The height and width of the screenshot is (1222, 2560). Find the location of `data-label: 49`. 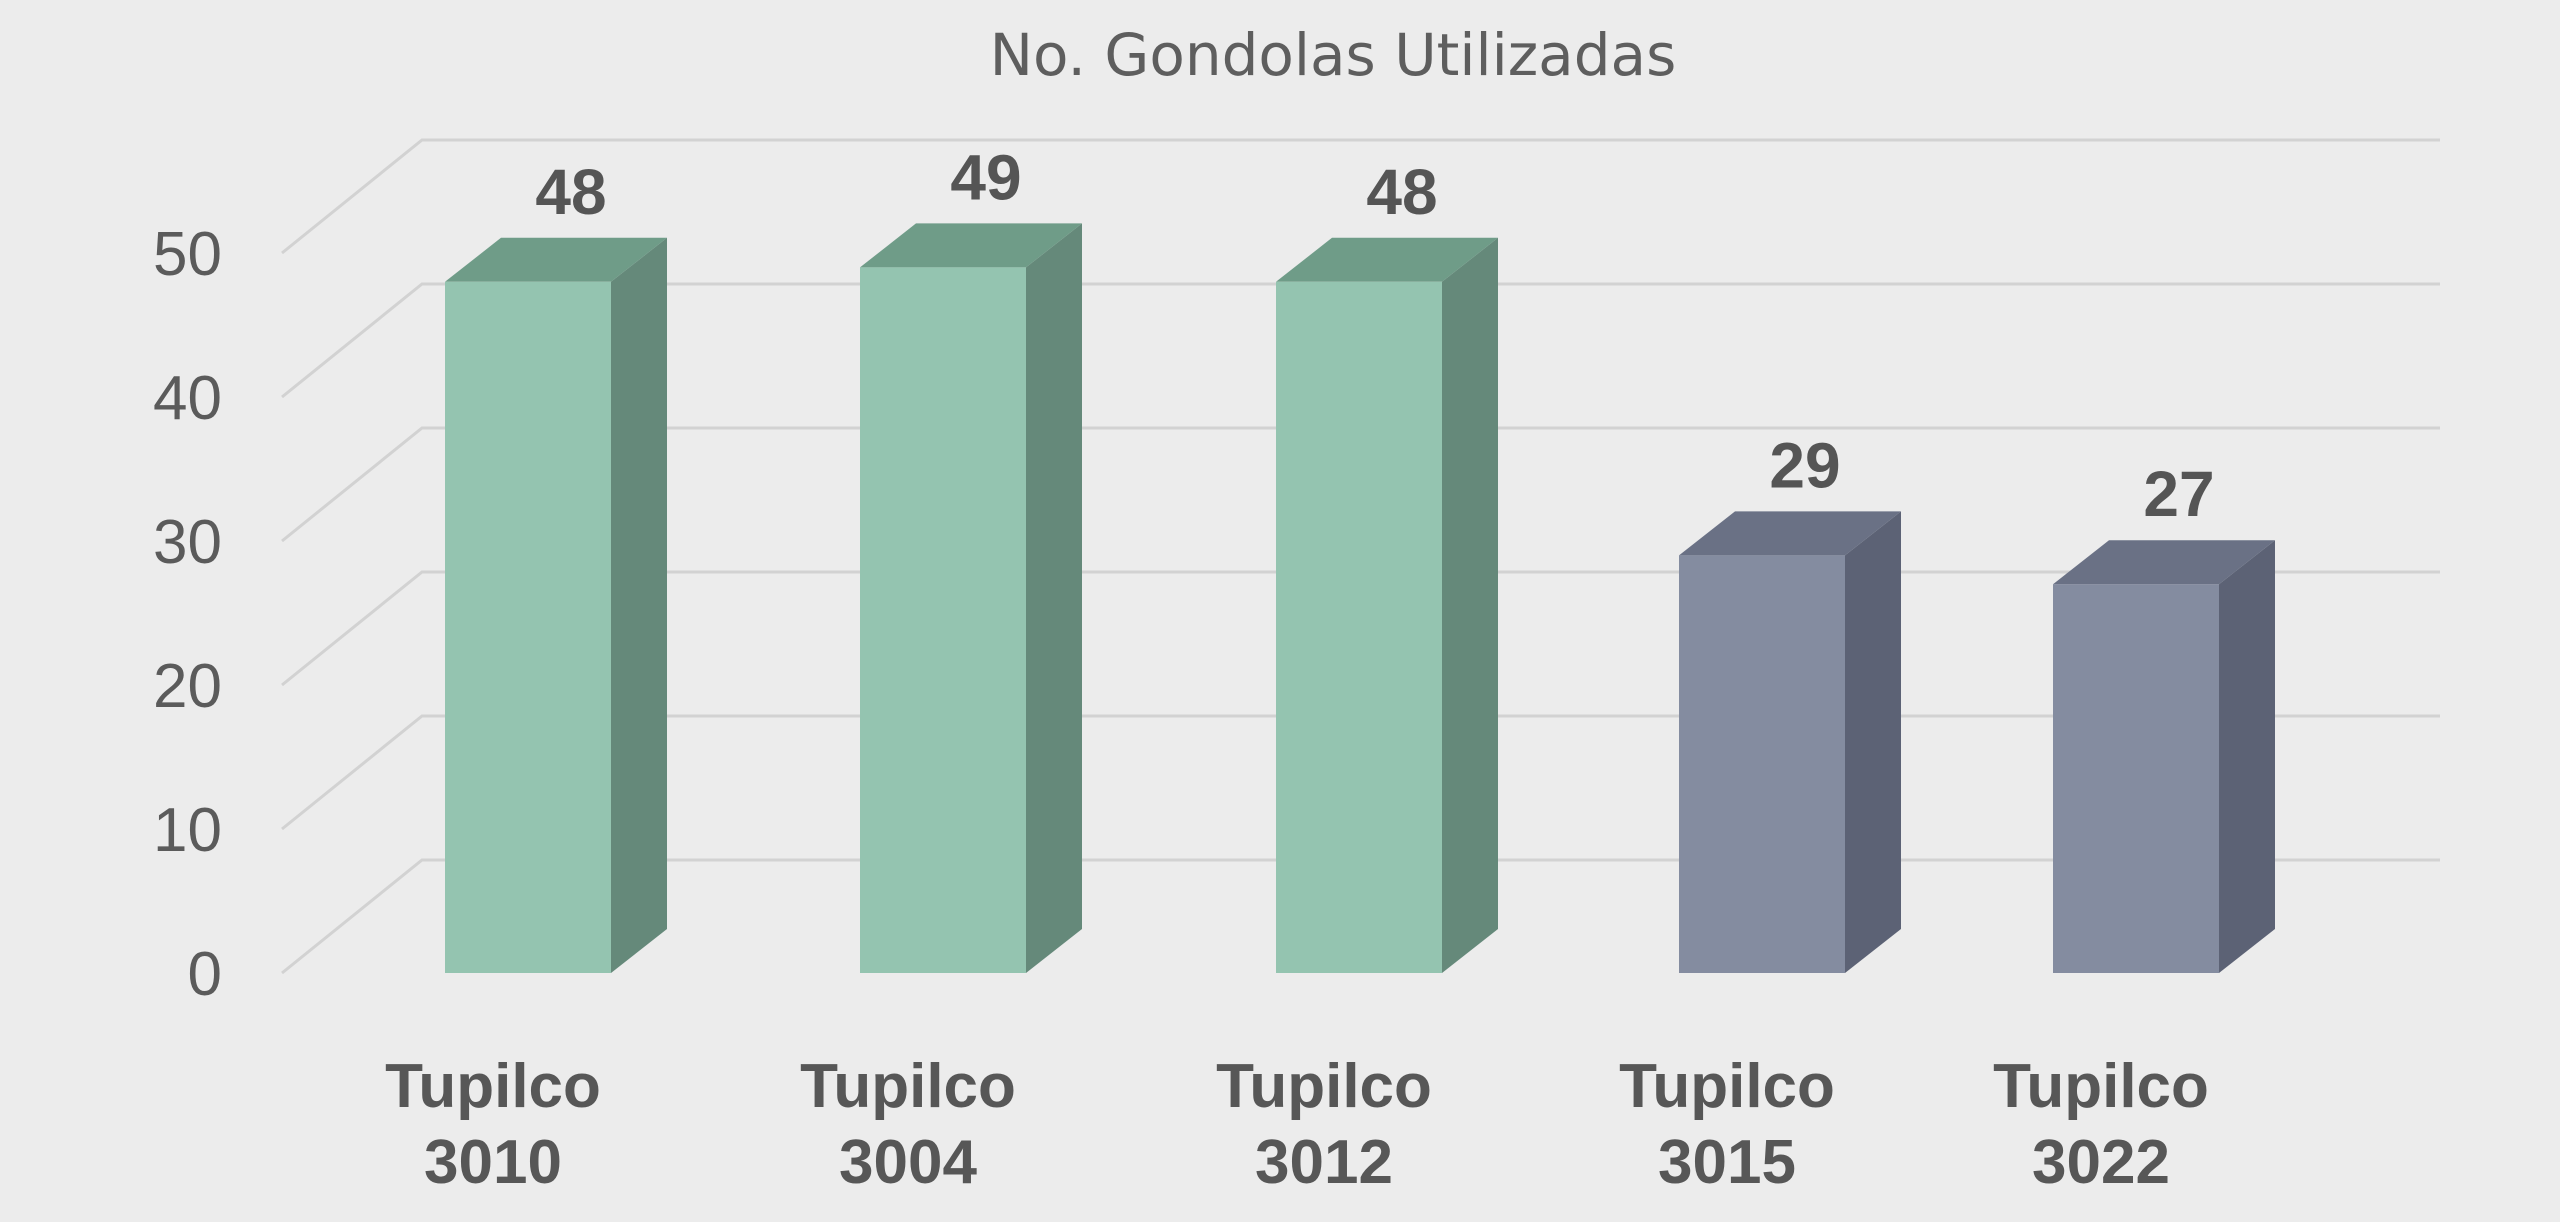

data-label: 49 is located at coordinates (985, 177).